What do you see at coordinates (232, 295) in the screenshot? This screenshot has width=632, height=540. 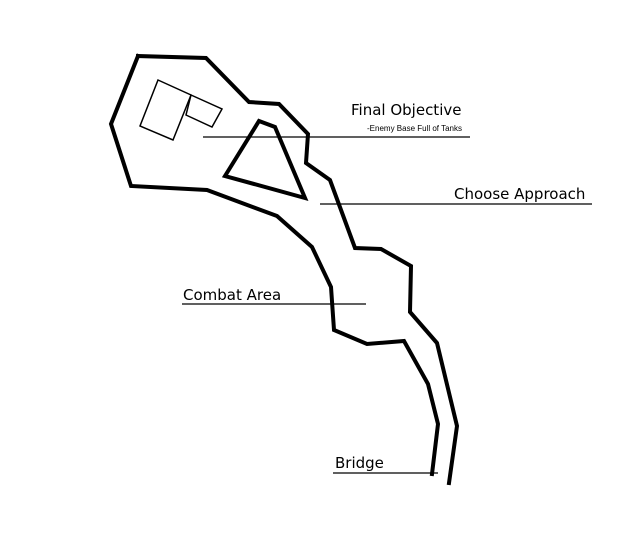 I see `combat-area-label: Combat Area` at bounding box center [232, 295].